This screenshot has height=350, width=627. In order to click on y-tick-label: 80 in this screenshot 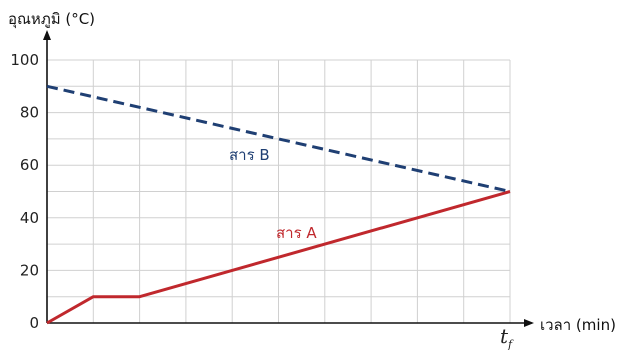, I will do `click(29, 113)`.